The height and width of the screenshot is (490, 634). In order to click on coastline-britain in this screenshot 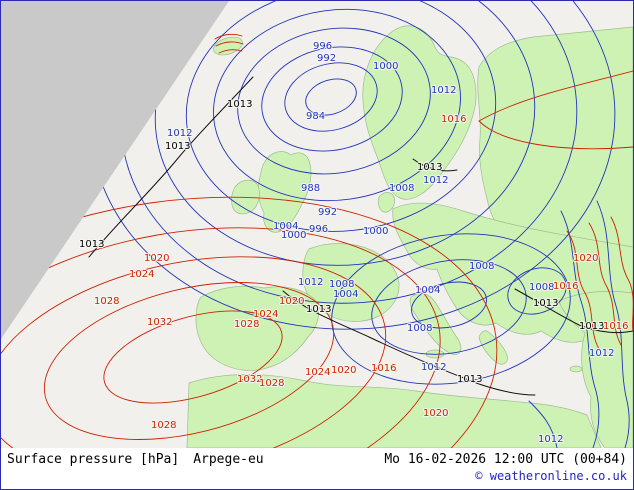, I will do `click(285, 192)`.